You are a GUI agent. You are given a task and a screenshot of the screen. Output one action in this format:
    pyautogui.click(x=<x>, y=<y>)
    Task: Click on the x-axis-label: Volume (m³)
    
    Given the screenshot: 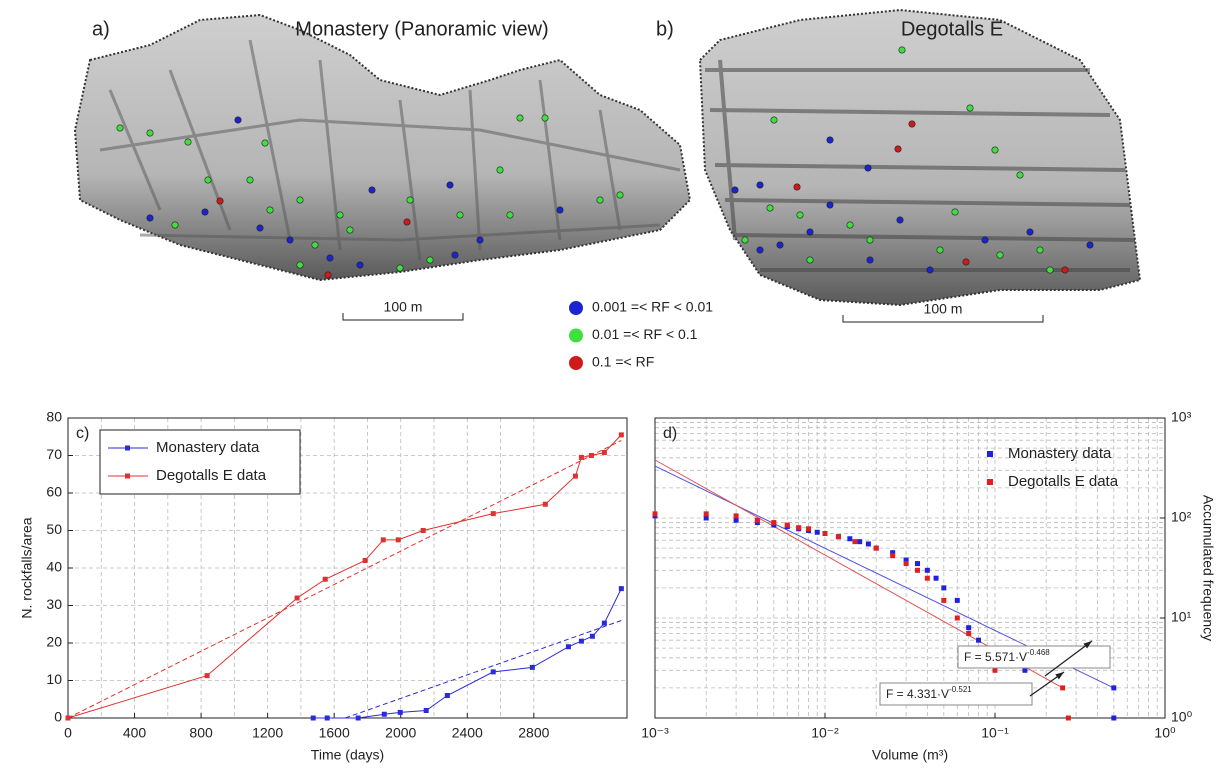 What is the action you would take?
    pyautogui.click(x=910, y=755)
    